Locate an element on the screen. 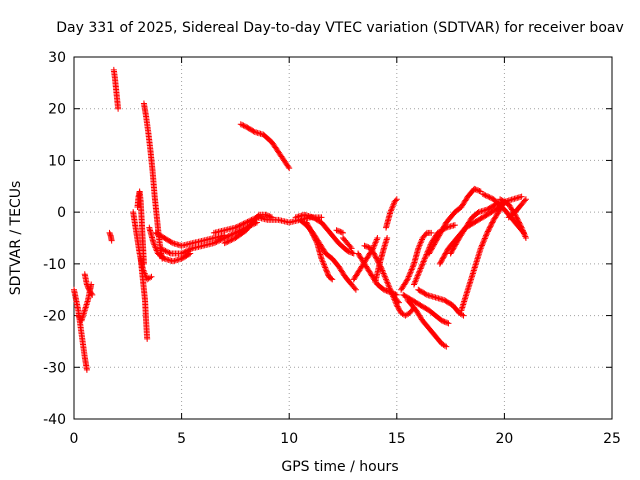  series-sat-ah is located at coordinates (486, 225).